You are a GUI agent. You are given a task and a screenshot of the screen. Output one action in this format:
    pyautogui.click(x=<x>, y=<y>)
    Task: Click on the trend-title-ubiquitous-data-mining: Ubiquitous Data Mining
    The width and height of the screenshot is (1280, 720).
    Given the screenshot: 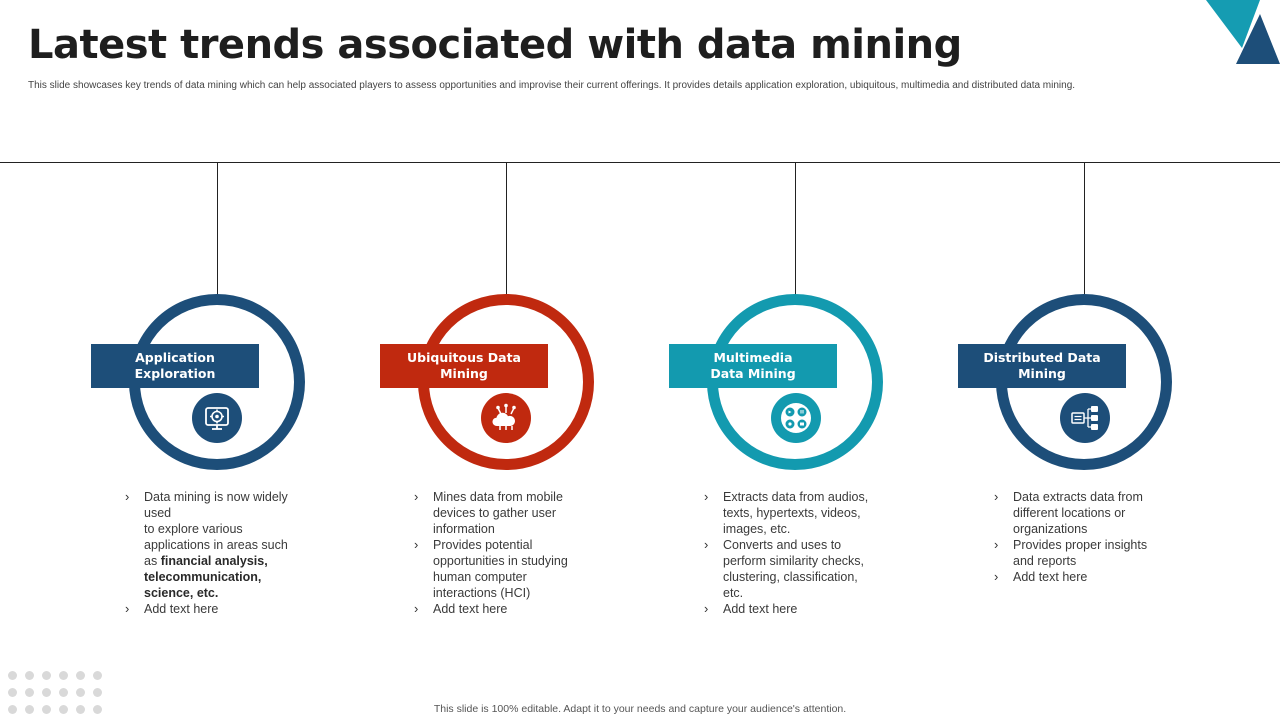 What is the action you would take?
    pyautogui.click(x=464, y=366)
    